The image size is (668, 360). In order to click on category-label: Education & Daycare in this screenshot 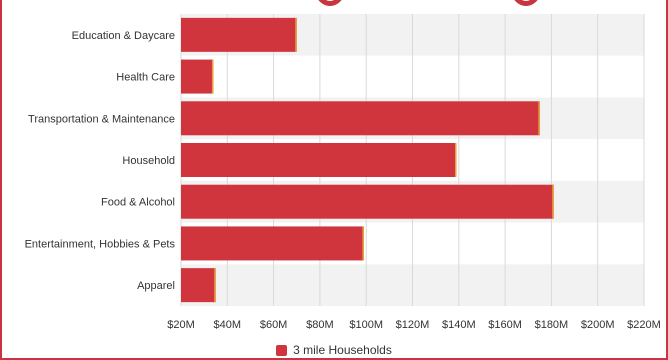, I will do `click(123, 36)`.